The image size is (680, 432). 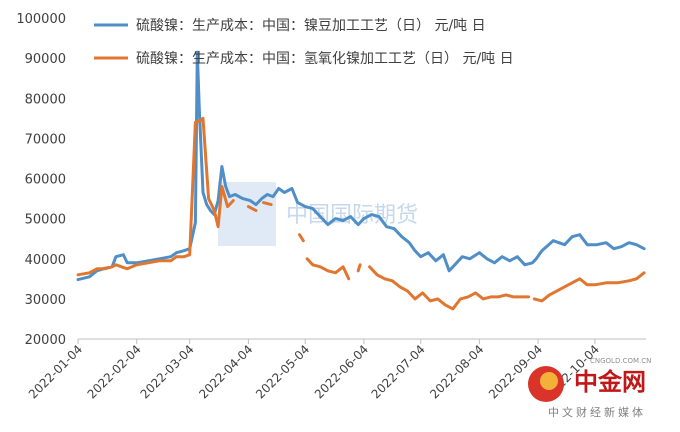 I want to click on y-tick-label: 70000, so click(x=45, y=139).